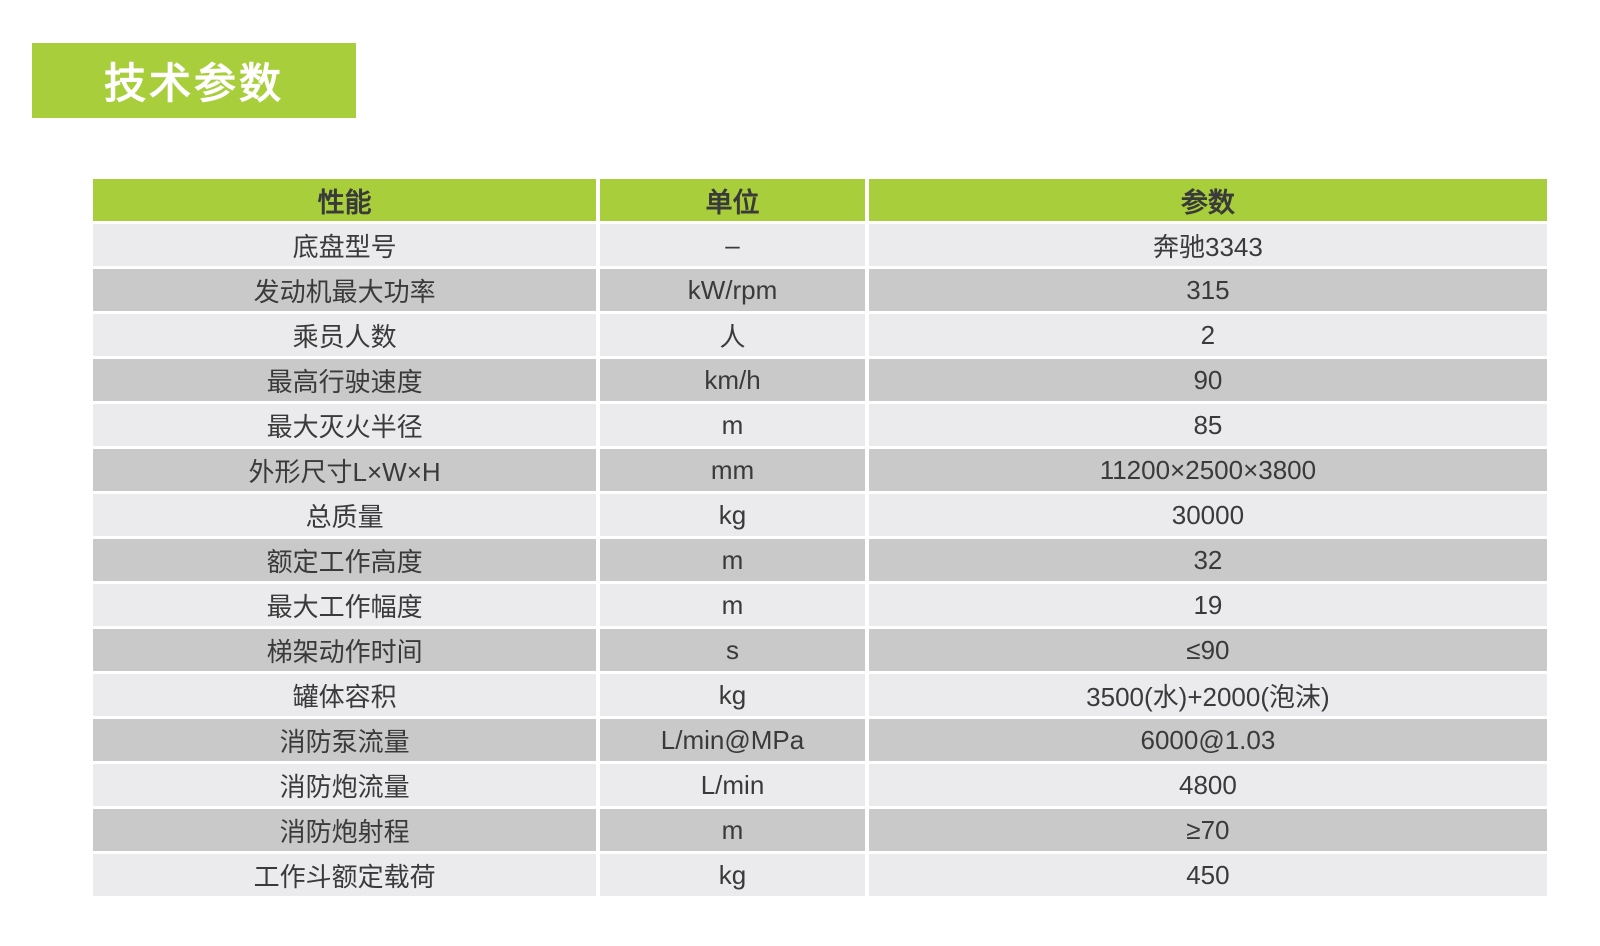 This screenshot has width=1600, height=946. Describe the element at coordinates (732, 380) in the screenshot. I see `unit-cell: km/h` at that location.